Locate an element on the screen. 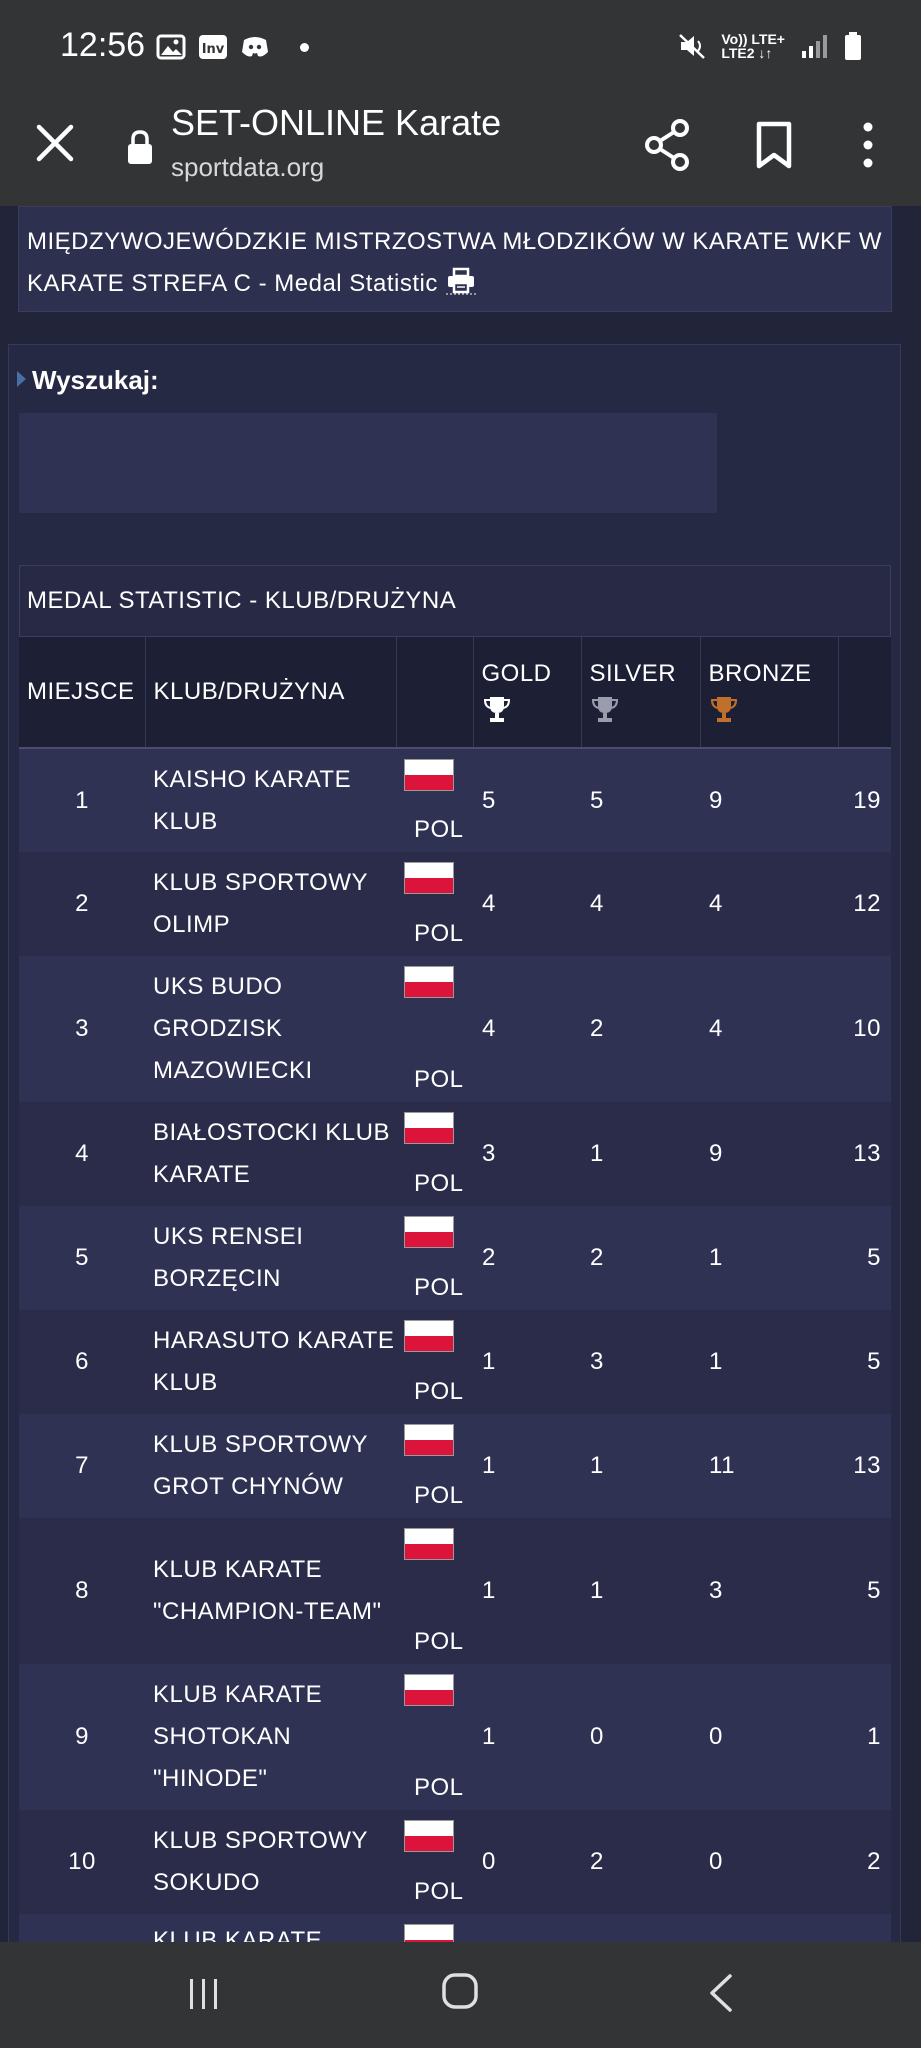  col-header-nation is located at coordinates (435, 693).